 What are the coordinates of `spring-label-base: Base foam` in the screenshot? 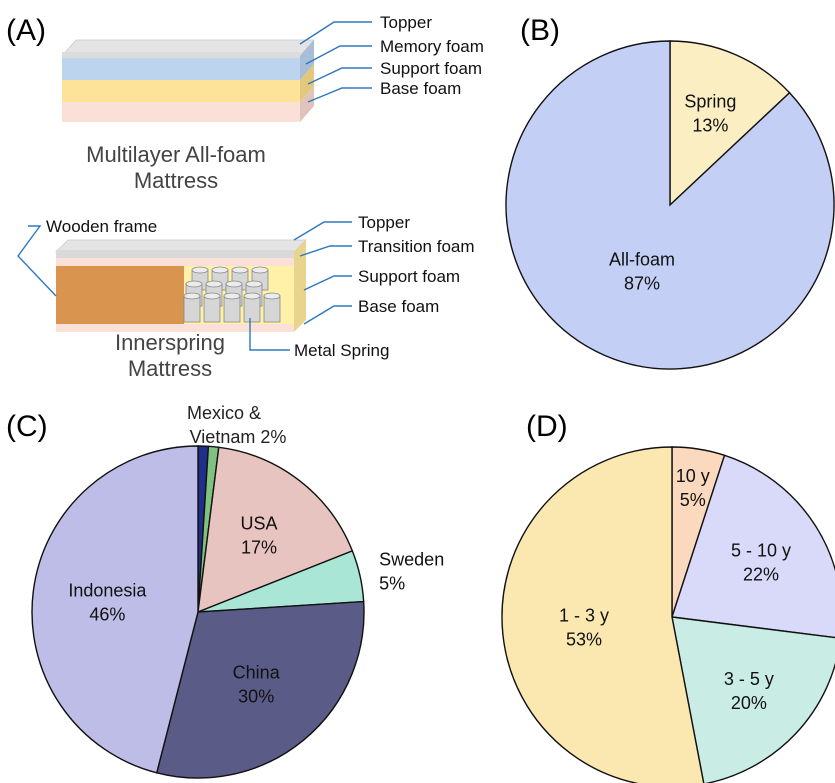 It's located at (398, 306).